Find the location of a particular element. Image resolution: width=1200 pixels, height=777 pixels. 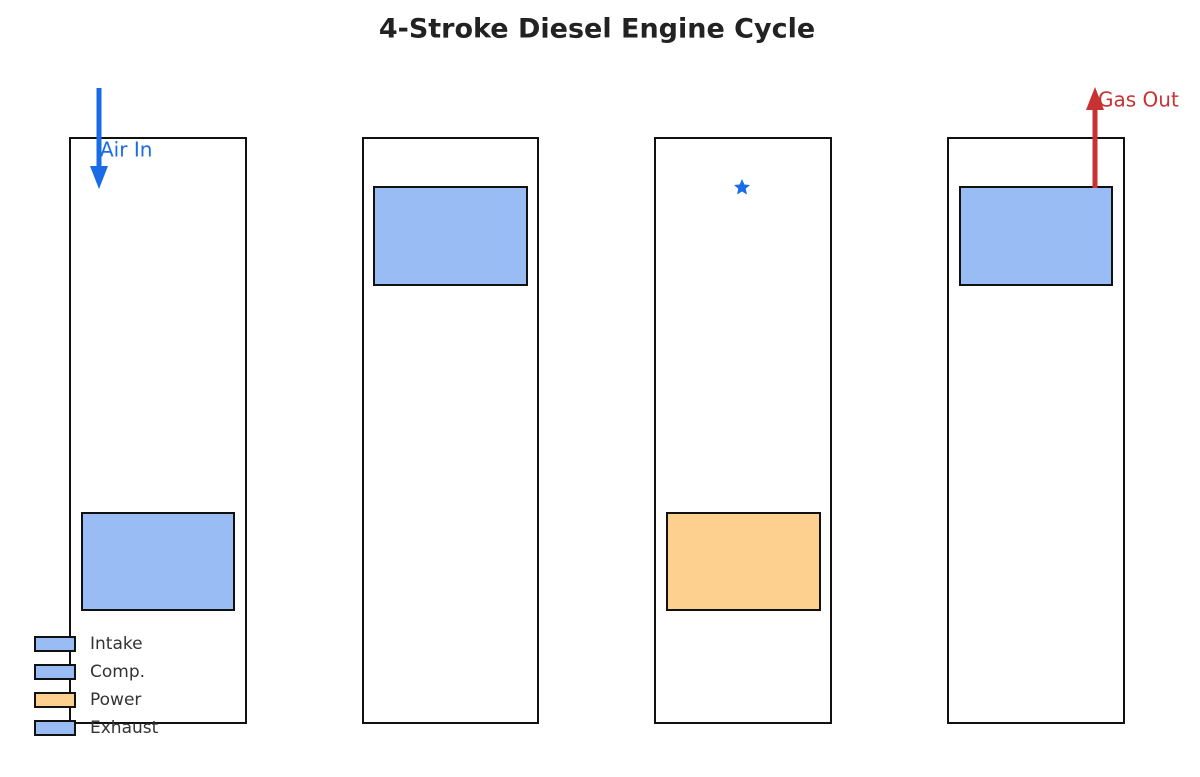

exhaust-arrow-head is located at coordinates (1095, 98).